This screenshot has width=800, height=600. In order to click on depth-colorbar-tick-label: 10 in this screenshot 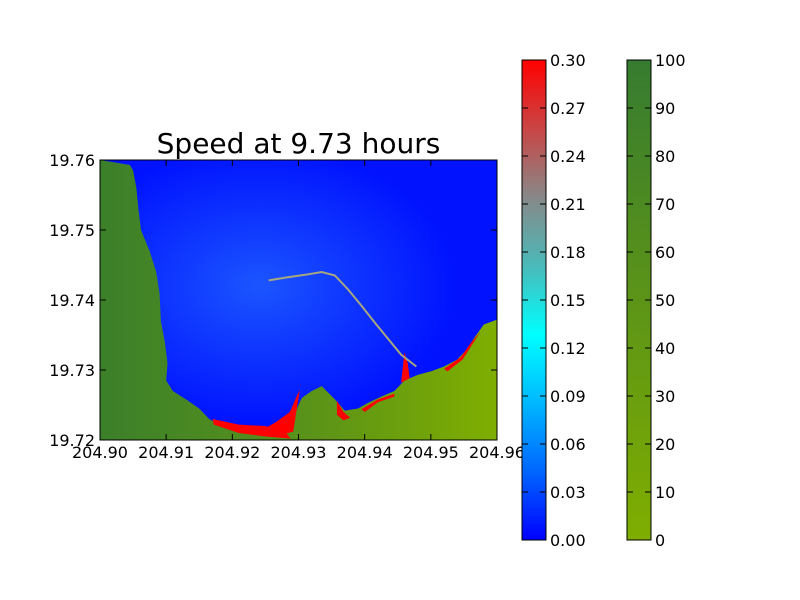, I will do `click(665, 492)`.